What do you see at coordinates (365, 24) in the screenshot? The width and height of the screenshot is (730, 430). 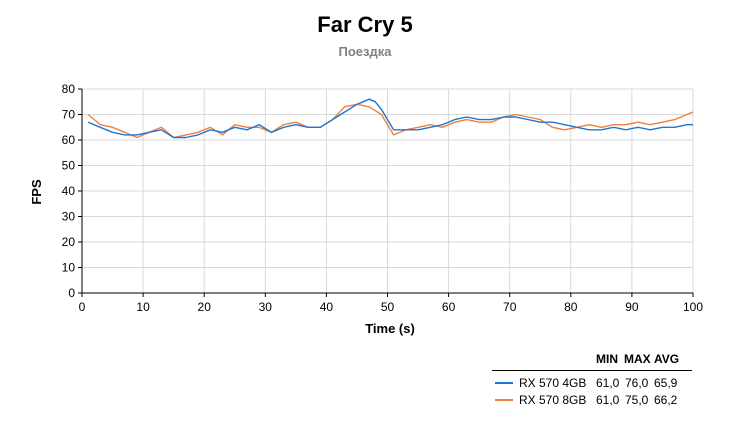 I see `chart-title: Far Cry 5` at bounding box center [365, 24].